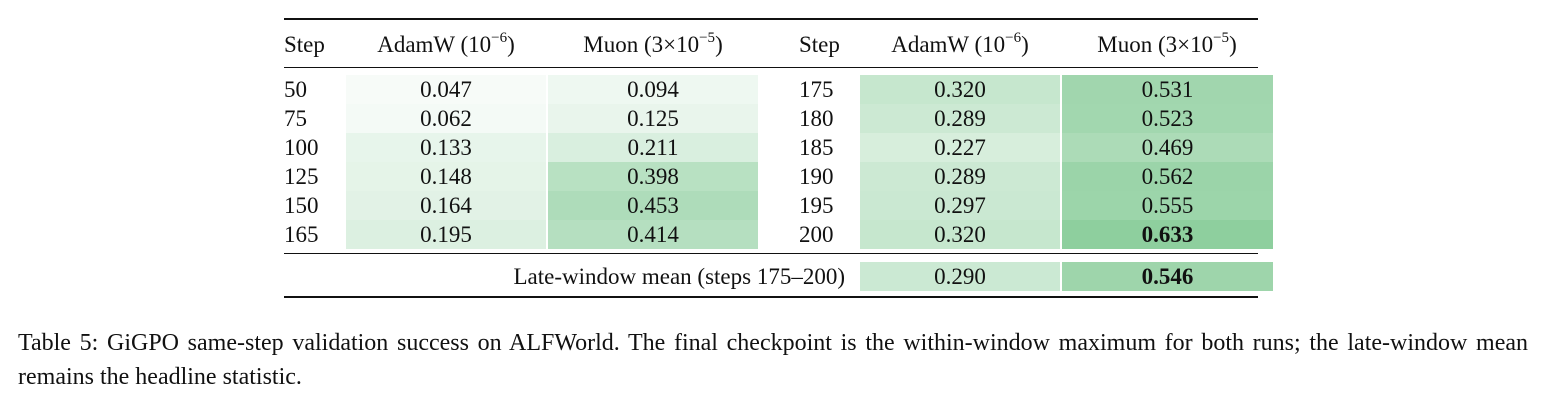 The width and height of the screenshot is (1542, 410). I want to click on adamw-value-cell: 0.062, so click(446, 118).